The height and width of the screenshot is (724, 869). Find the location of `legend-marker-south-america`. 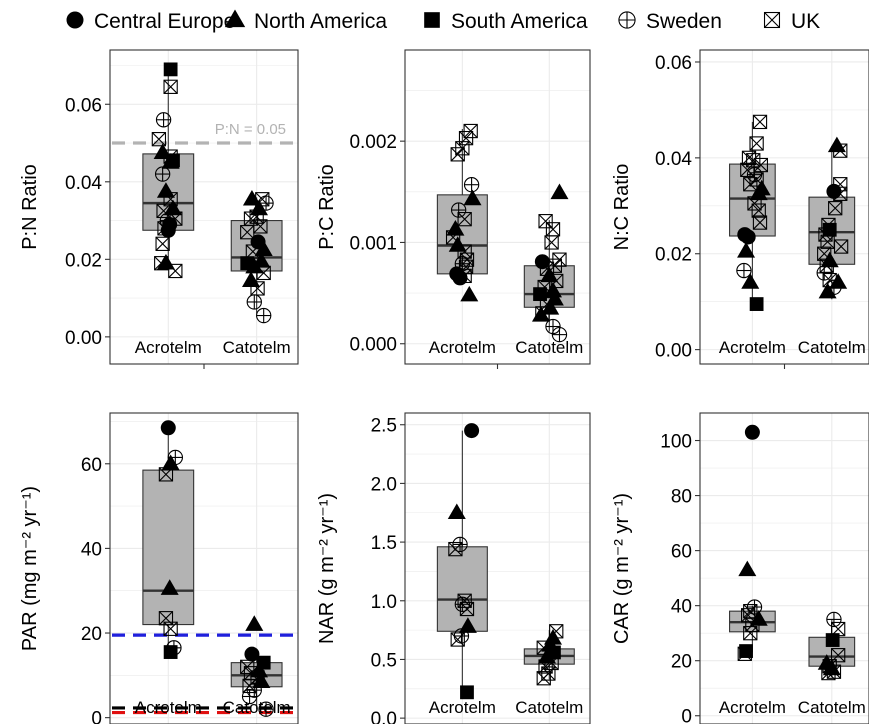

legend-marker-south-america is located at coordinates (432, 20).